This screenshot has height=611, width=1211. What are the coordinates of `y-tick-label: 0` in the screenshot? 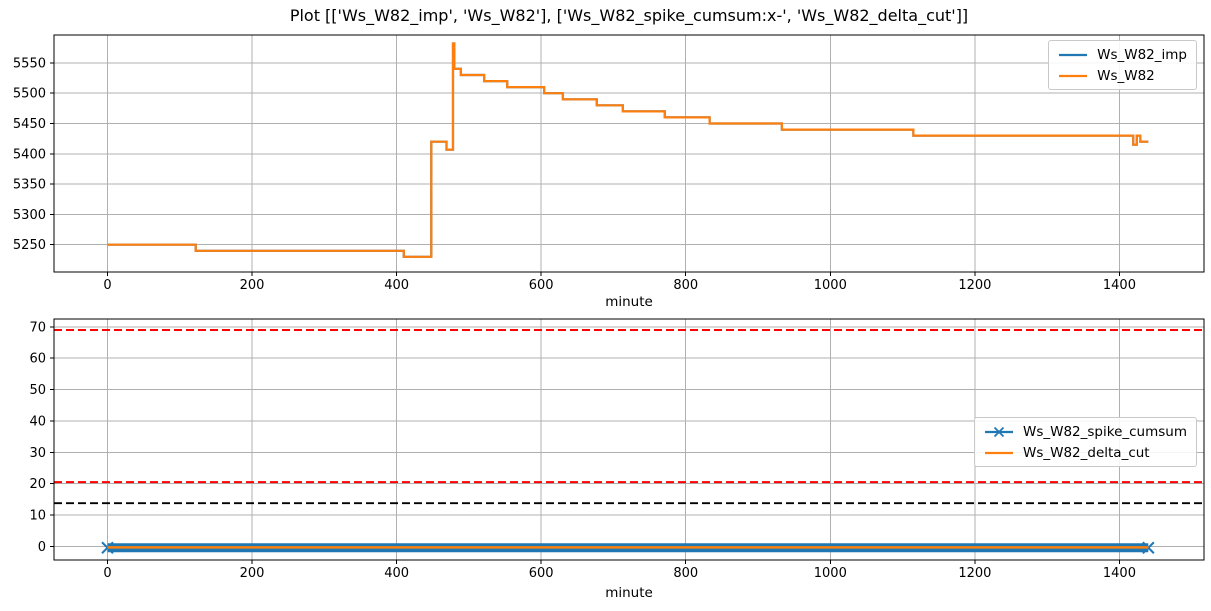 It's located at (42, 547).